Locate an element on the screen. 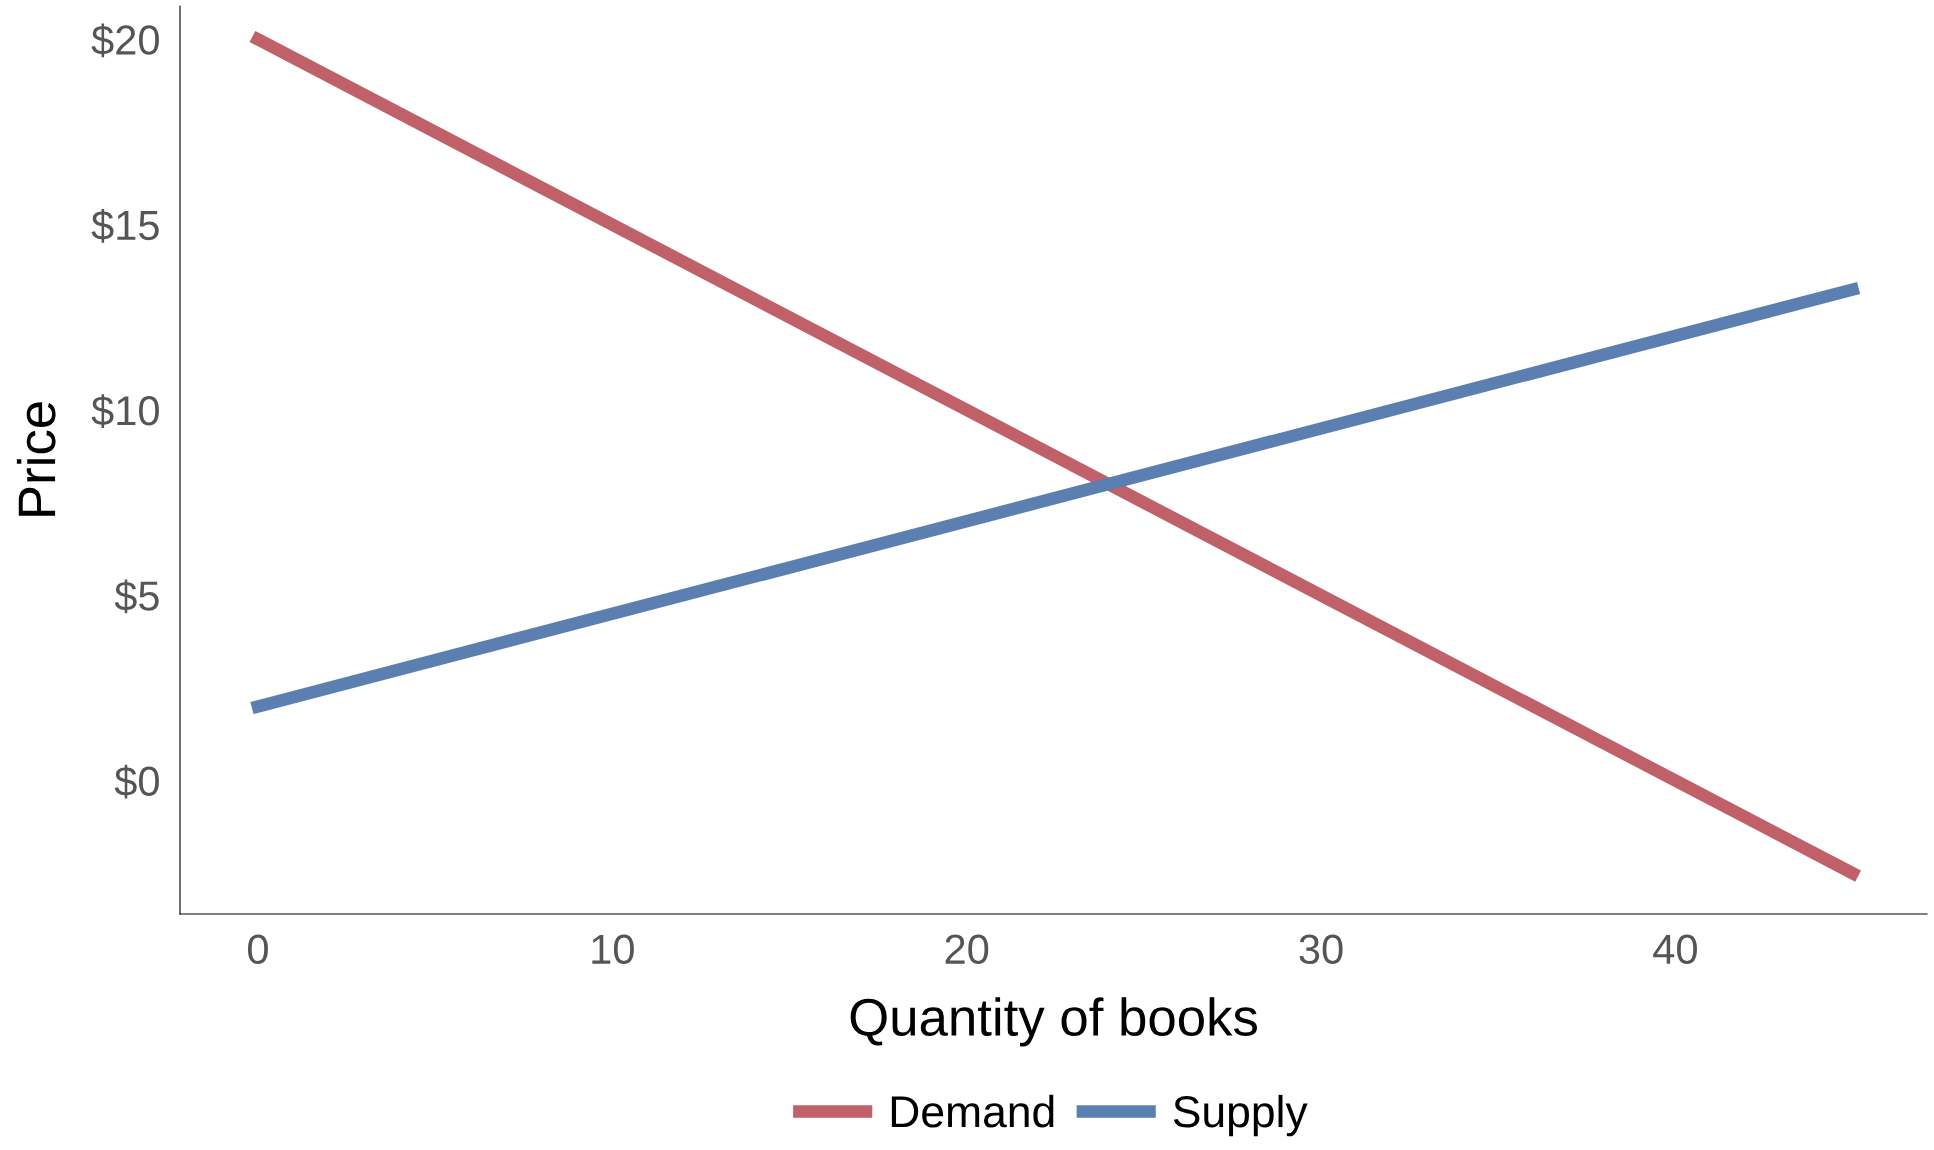 The height and width of the screenshot is (1150, 1934). y-axis-title: Price is located at coordinates (36, 459).